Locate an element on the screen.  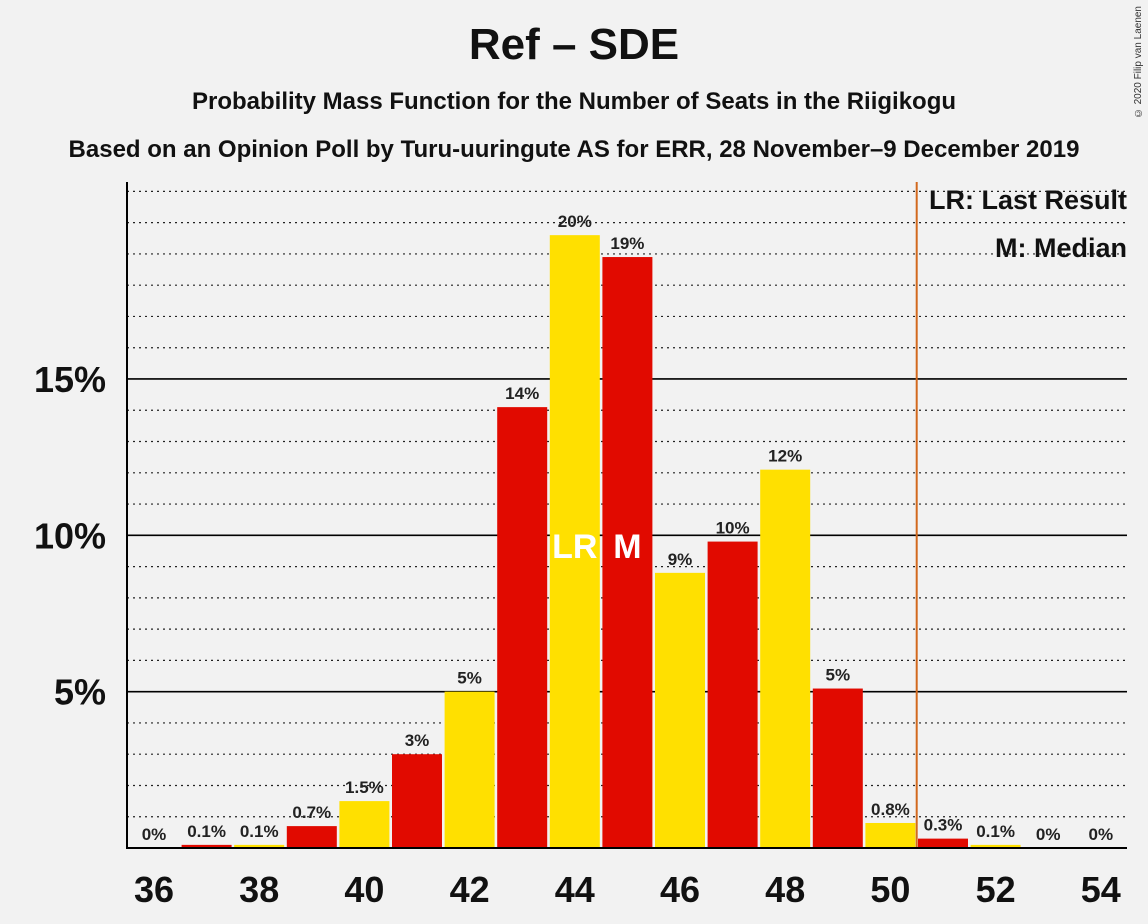
x-tick-label: 36 is located at coordinates (154, 889).